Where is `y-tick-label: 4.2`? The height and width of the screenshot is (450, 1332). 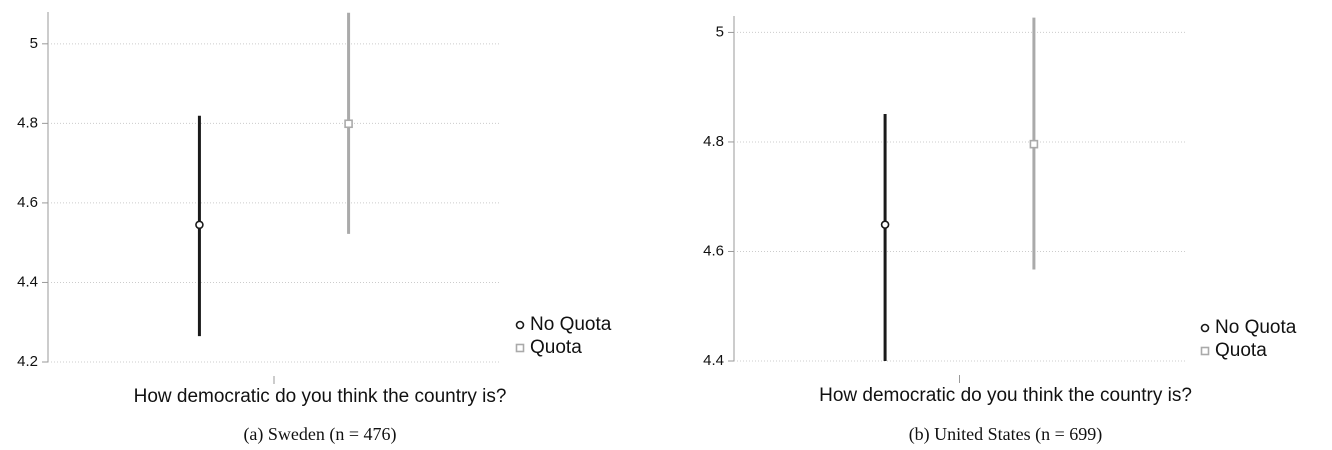
y-tick-label: 4.2 is located at coordinates (27, 361).